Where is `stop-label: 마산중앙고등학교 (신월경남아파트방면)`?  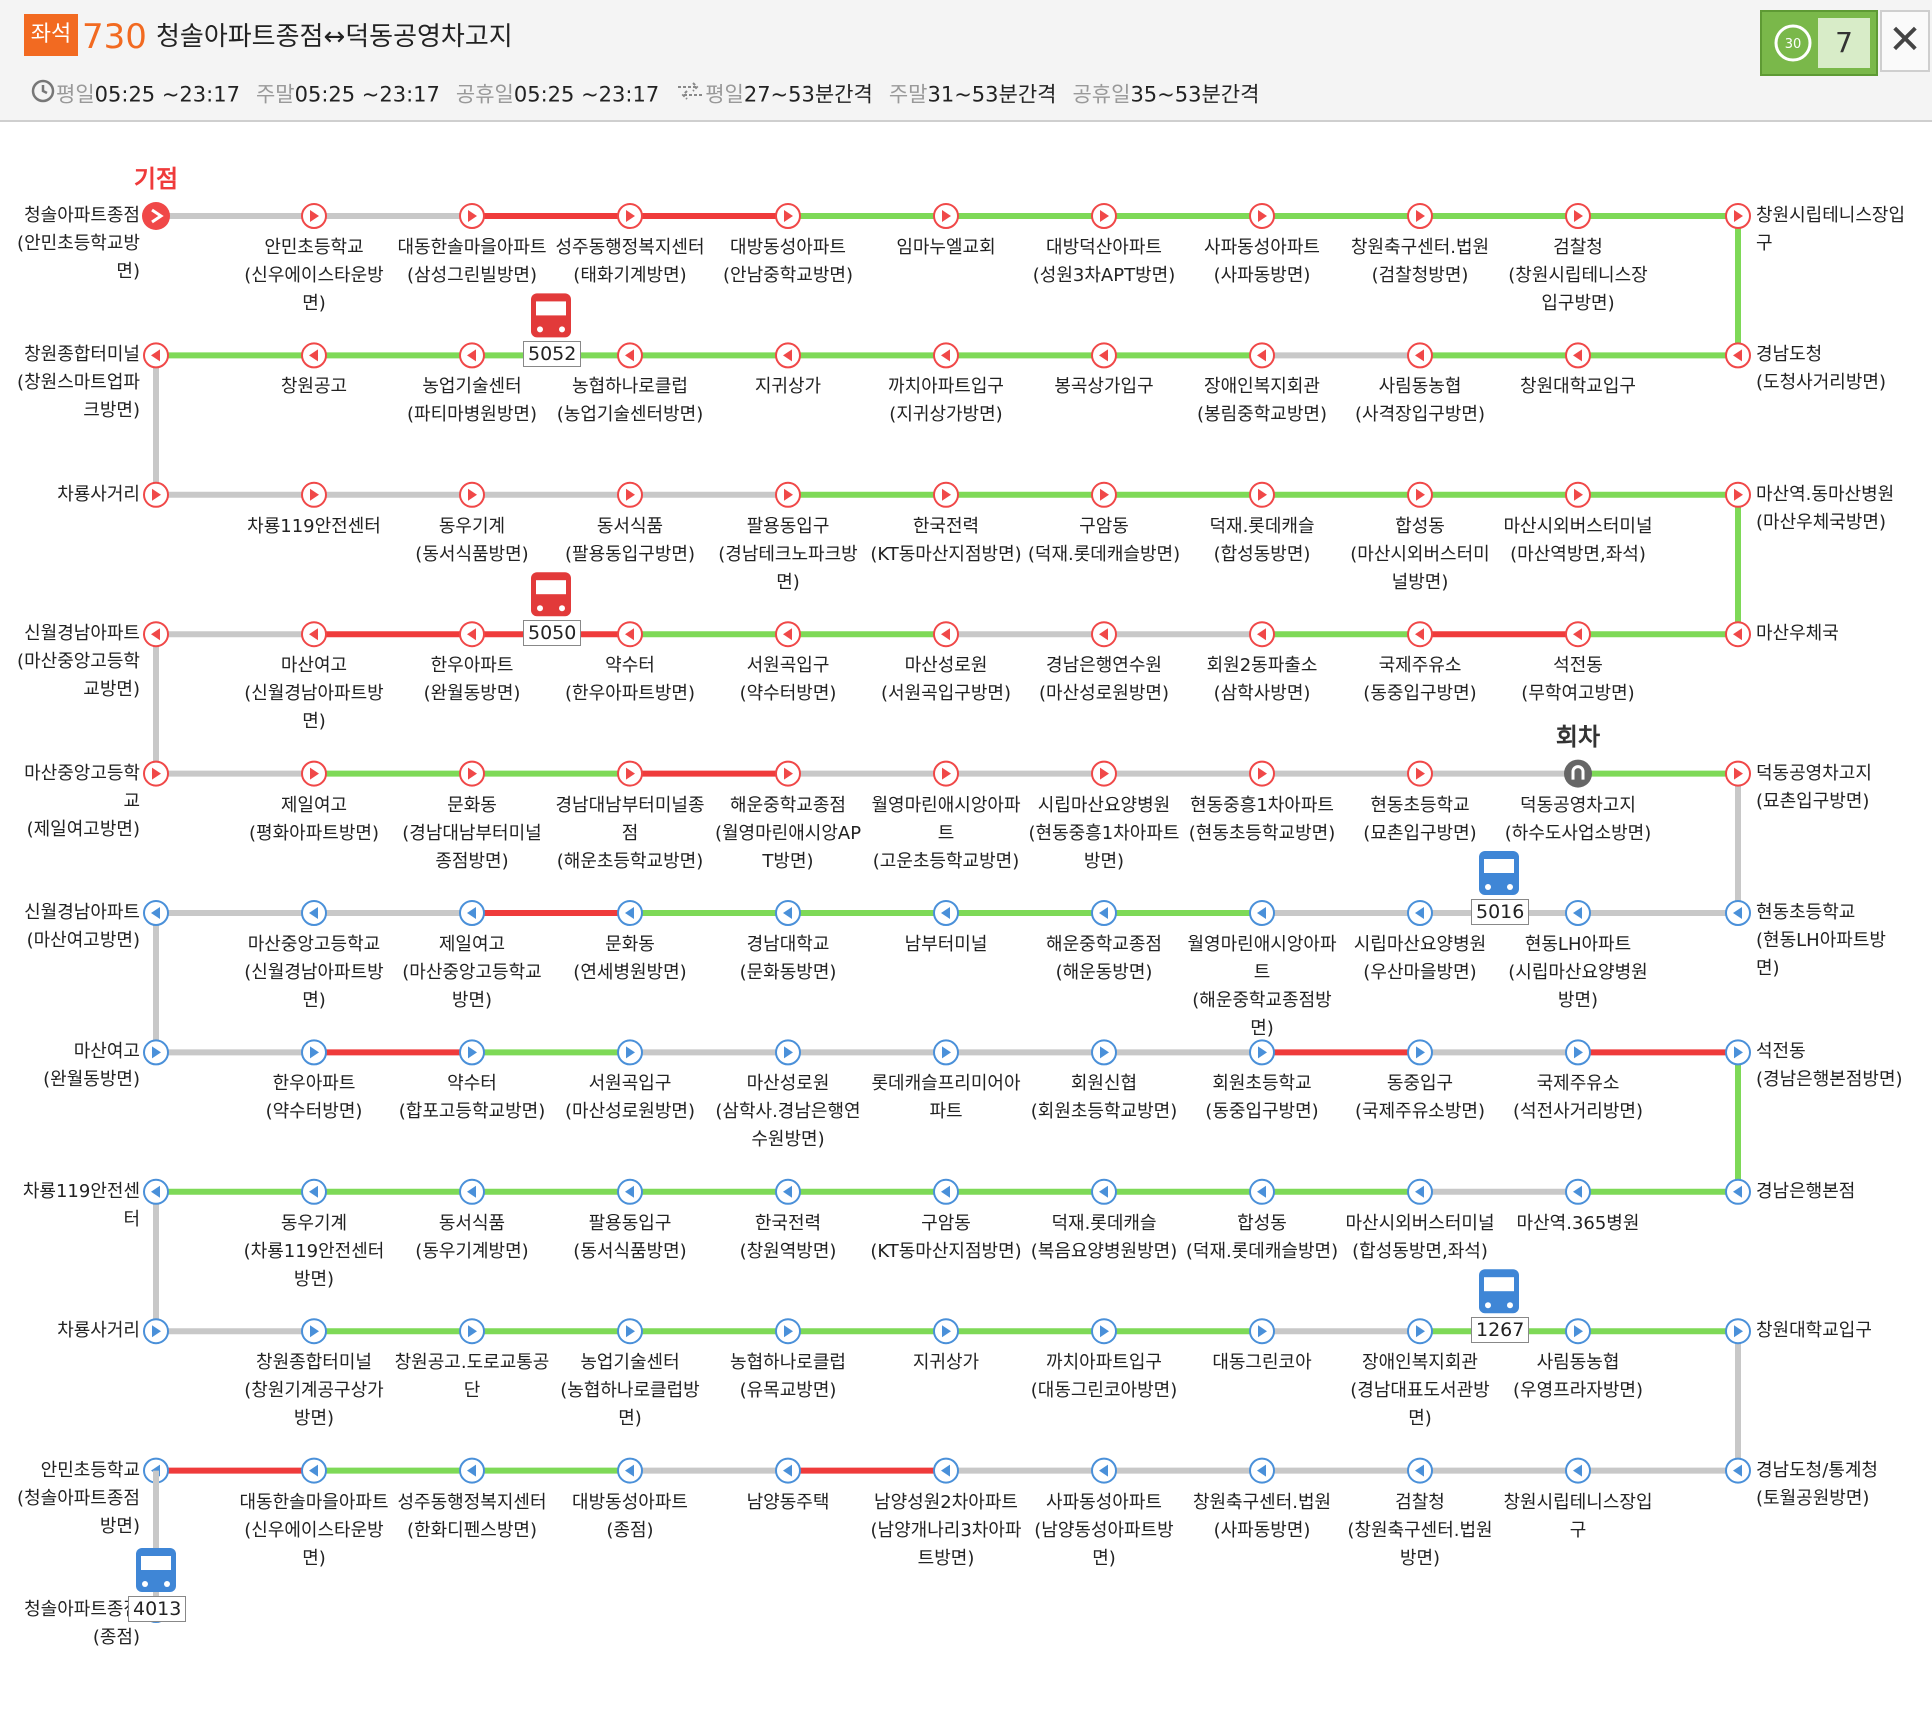 stop-label: 마산중앙고등학교 (신월경남아파트방면) is located at coordinates (314, 972).